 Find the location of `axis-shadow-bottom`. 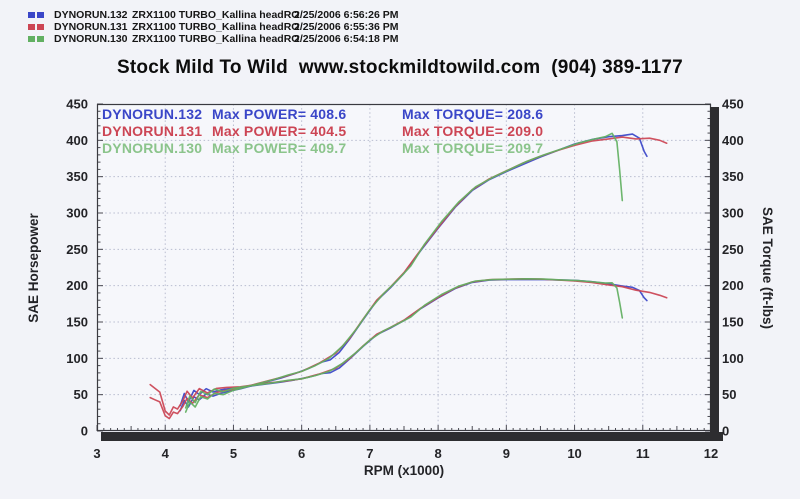

axis-shadow-bottom is located at coordinates (412, 436).